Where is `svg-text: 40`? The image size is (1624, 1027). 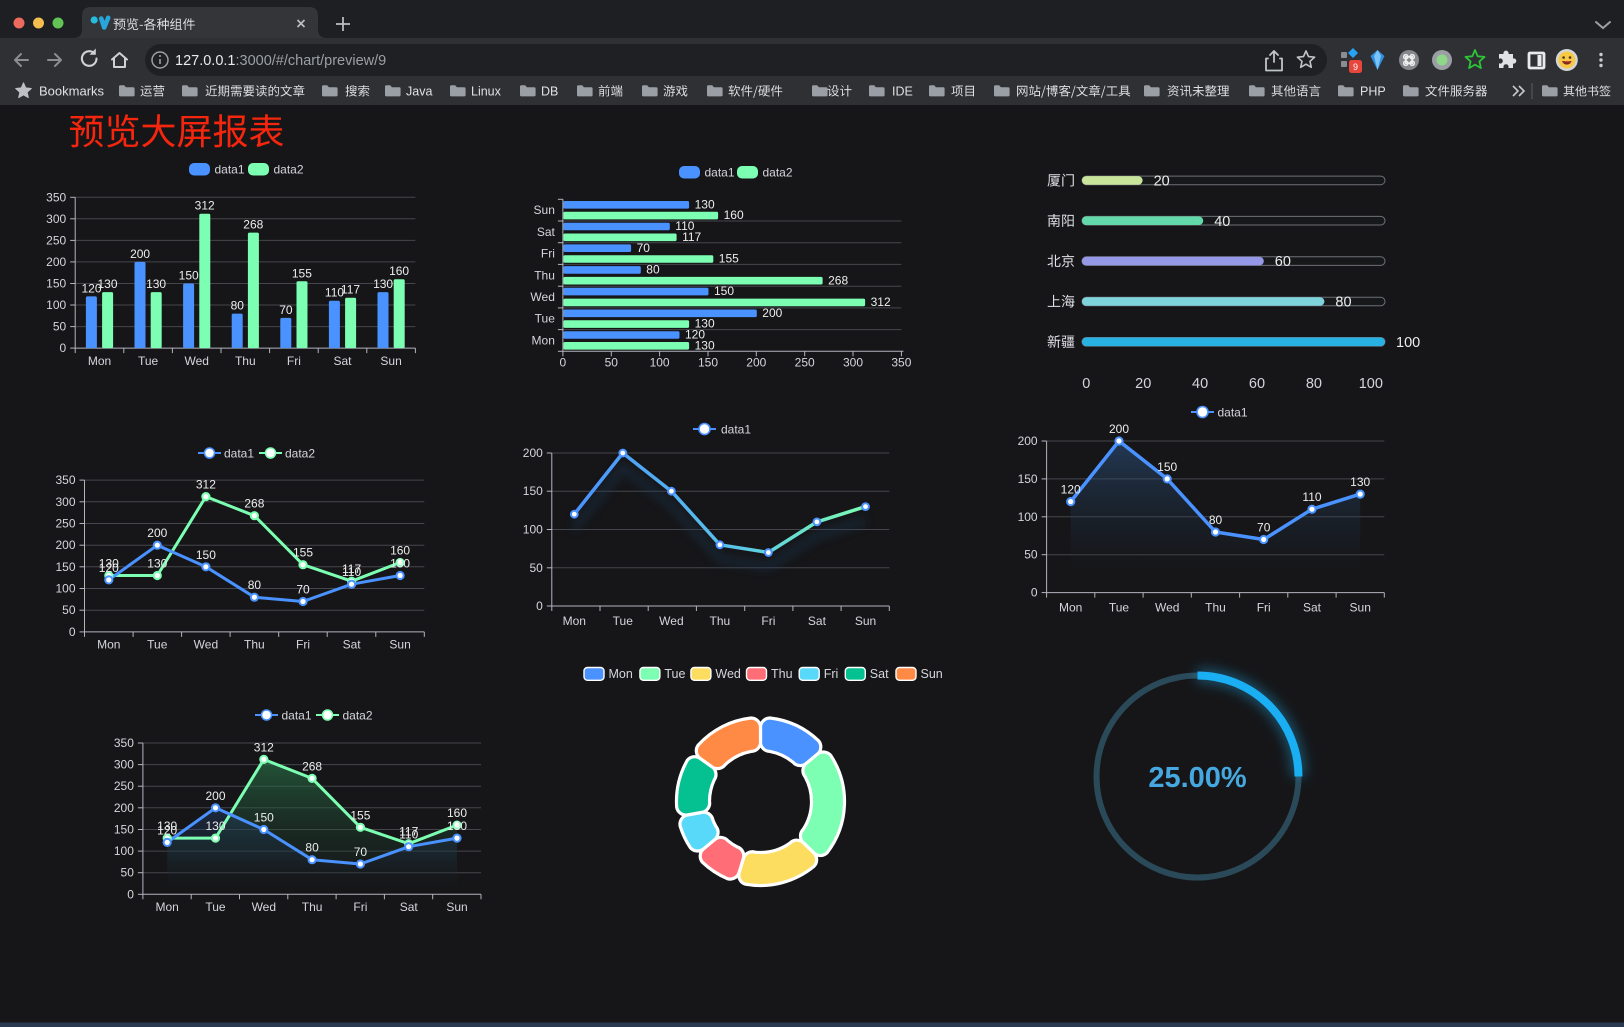 svg-text: 40 is located at coordinates (1200, 384).